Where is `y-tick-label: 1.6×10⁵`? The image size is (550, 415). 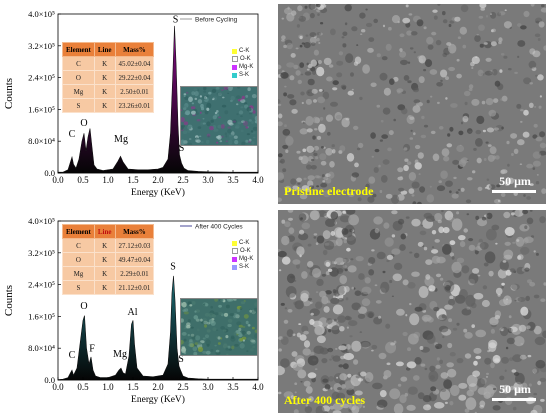
y-tick-label: 1.6×10⁵ is located at coordinates (41, 109).